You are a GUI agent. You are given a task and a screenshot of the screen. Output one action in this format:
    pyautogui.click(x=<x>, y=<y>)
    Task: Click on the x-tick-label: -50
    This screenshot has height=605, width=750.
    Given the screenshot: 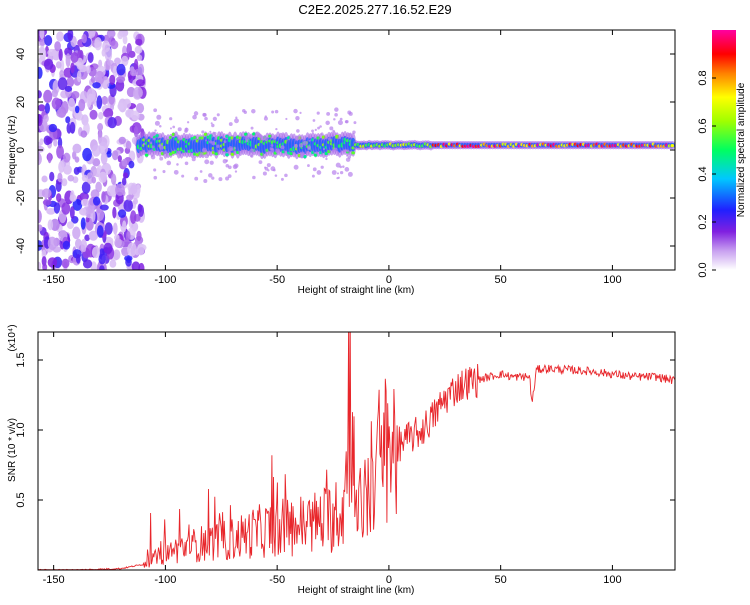 What is the action you would take?
    pyautogui.click(x=277, y=580)
    